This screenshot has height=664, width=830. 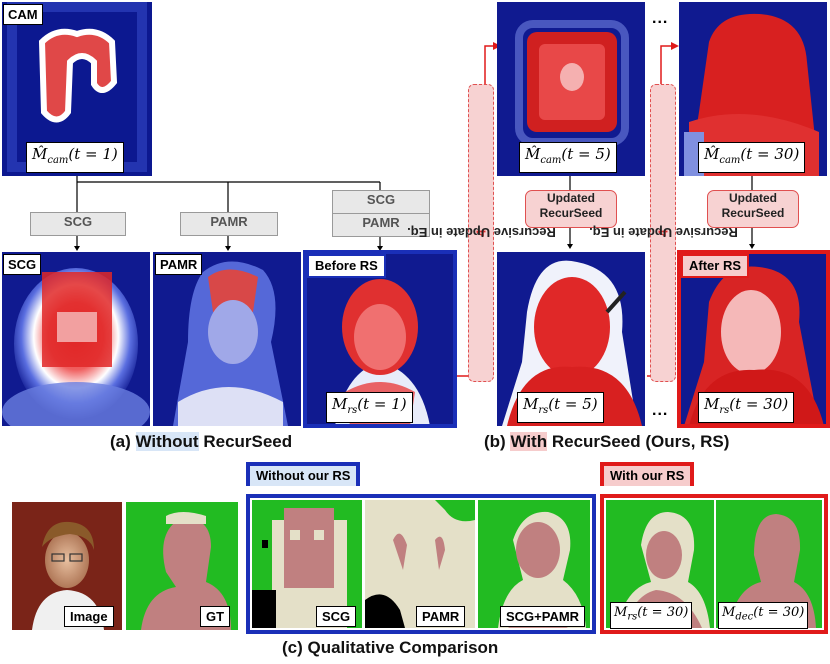 I want to click on pamr-heatmap, so click(x=227, y=339).